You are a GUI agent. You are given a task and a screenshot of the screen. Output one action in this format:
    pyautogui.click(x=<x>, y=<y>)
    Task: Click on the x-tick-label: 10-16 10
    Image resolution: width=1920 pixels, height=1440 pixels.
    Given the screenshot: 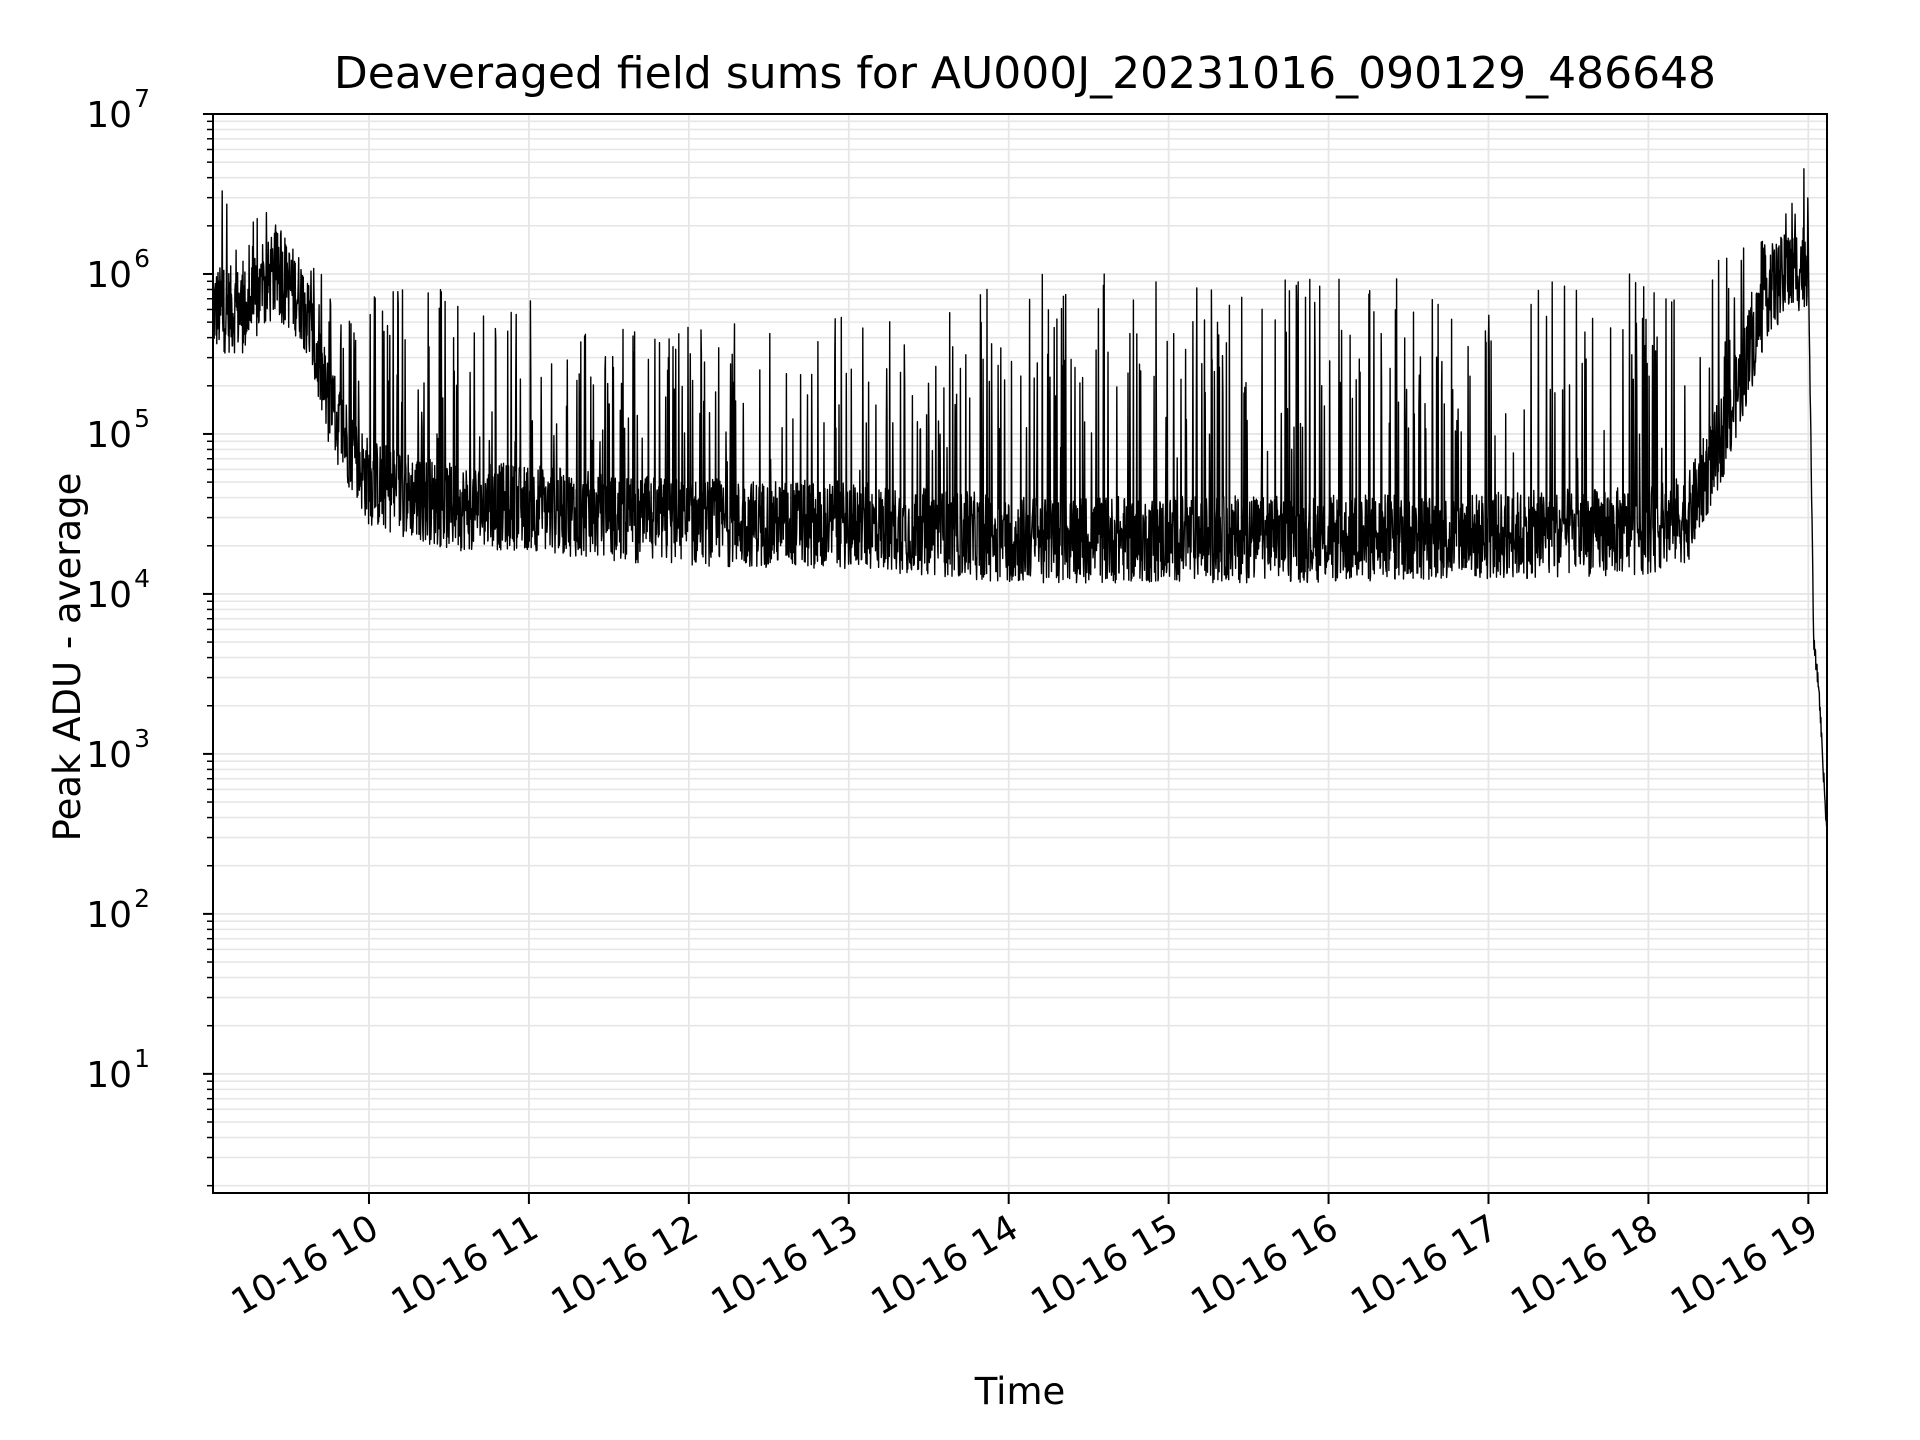 What is the action you would take?
    pyautogui.click(x=305, y=1265)
    